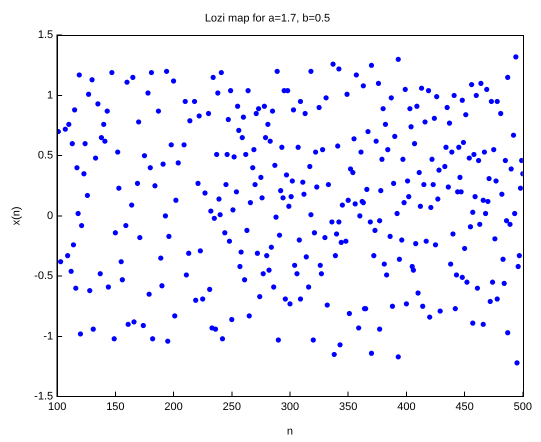 Image resolution: width=541 pixels, height=442 pixels. Describe the element at coordinates (406, 407) in the screenshot. I see `x-tick-label: 400` at that location.